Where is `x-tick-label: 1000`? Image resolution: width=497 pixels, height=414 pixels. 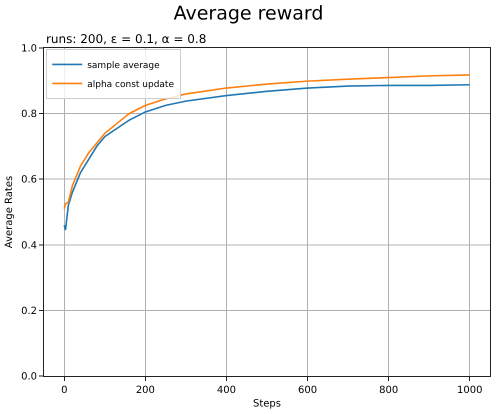 x-tick-label: 1000 is located at coordinates (469, 390).